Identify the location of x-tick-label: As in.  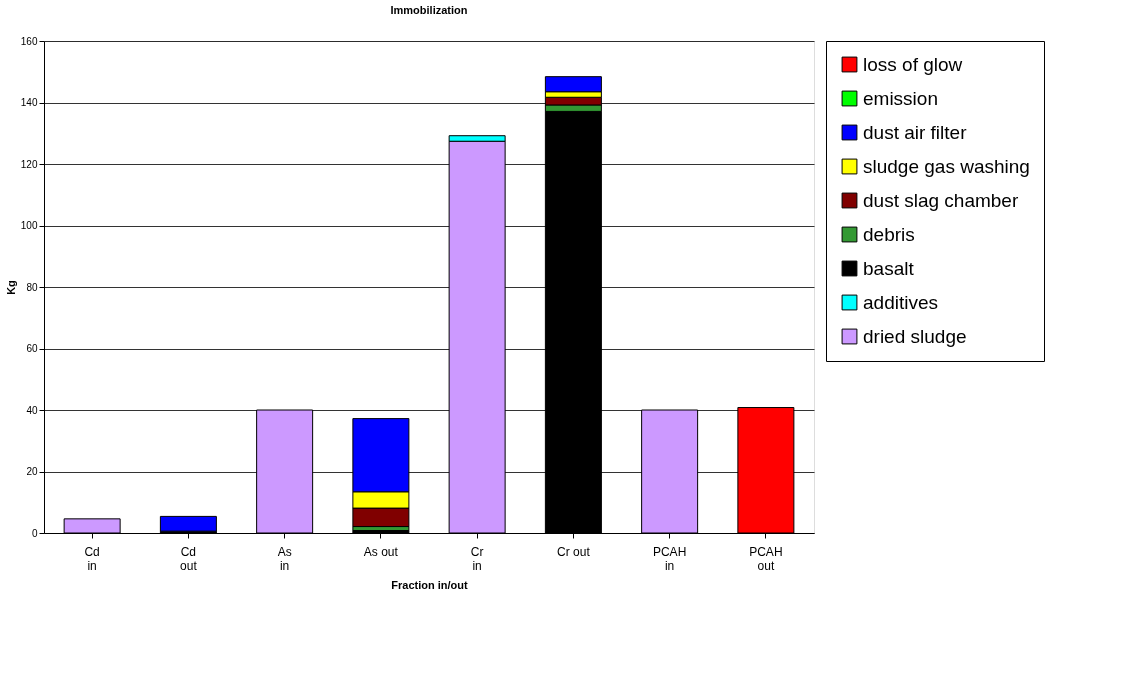
(284, 558).